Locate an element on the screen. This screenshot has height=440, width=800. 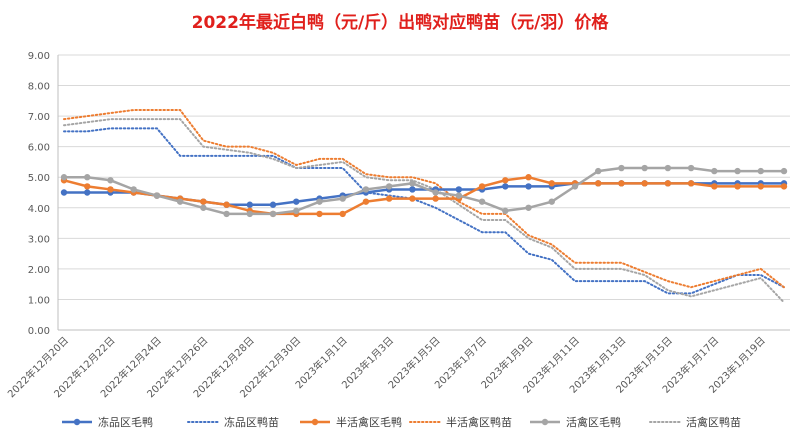
y-tick-label-7: 7.00 is located at coordinates (39, 117).